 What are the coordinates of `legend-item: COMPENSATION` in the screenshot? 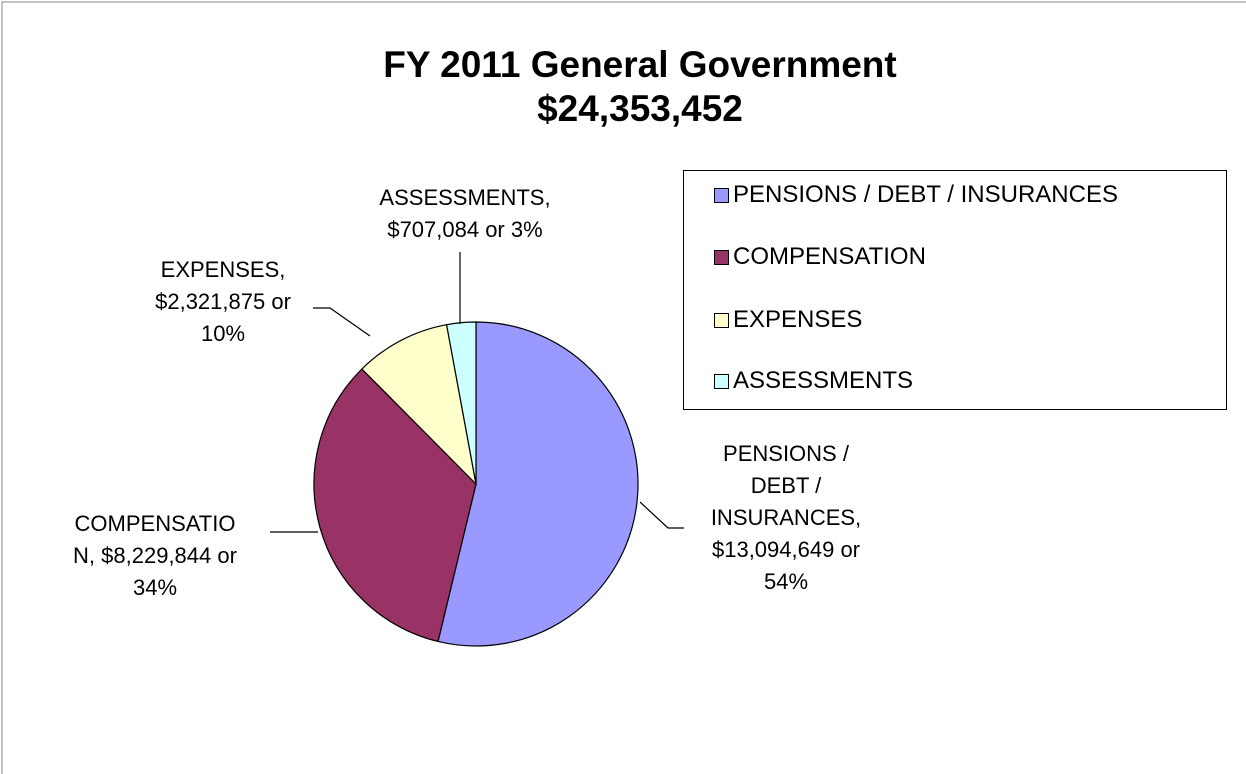 It's located at (820, 257).